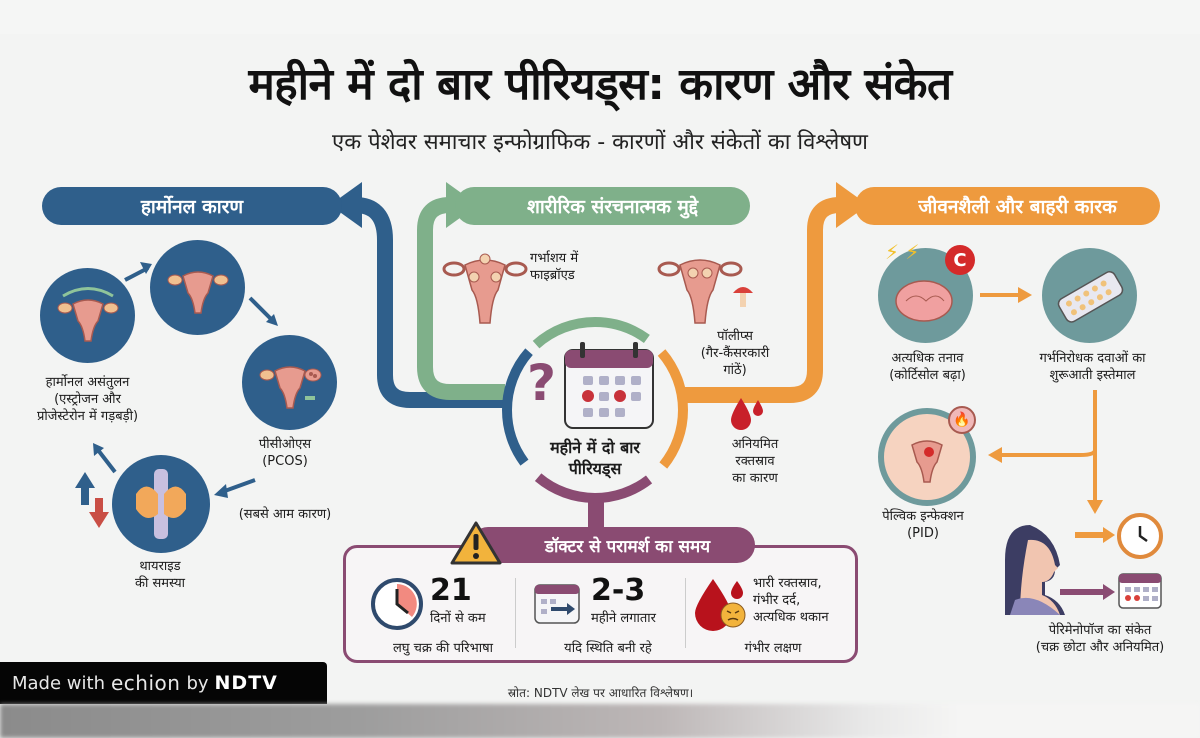 Image resolution: width=1200 pixels, height=738 pixels. I want to click on cortisol-badge: C, so click(960, 260).